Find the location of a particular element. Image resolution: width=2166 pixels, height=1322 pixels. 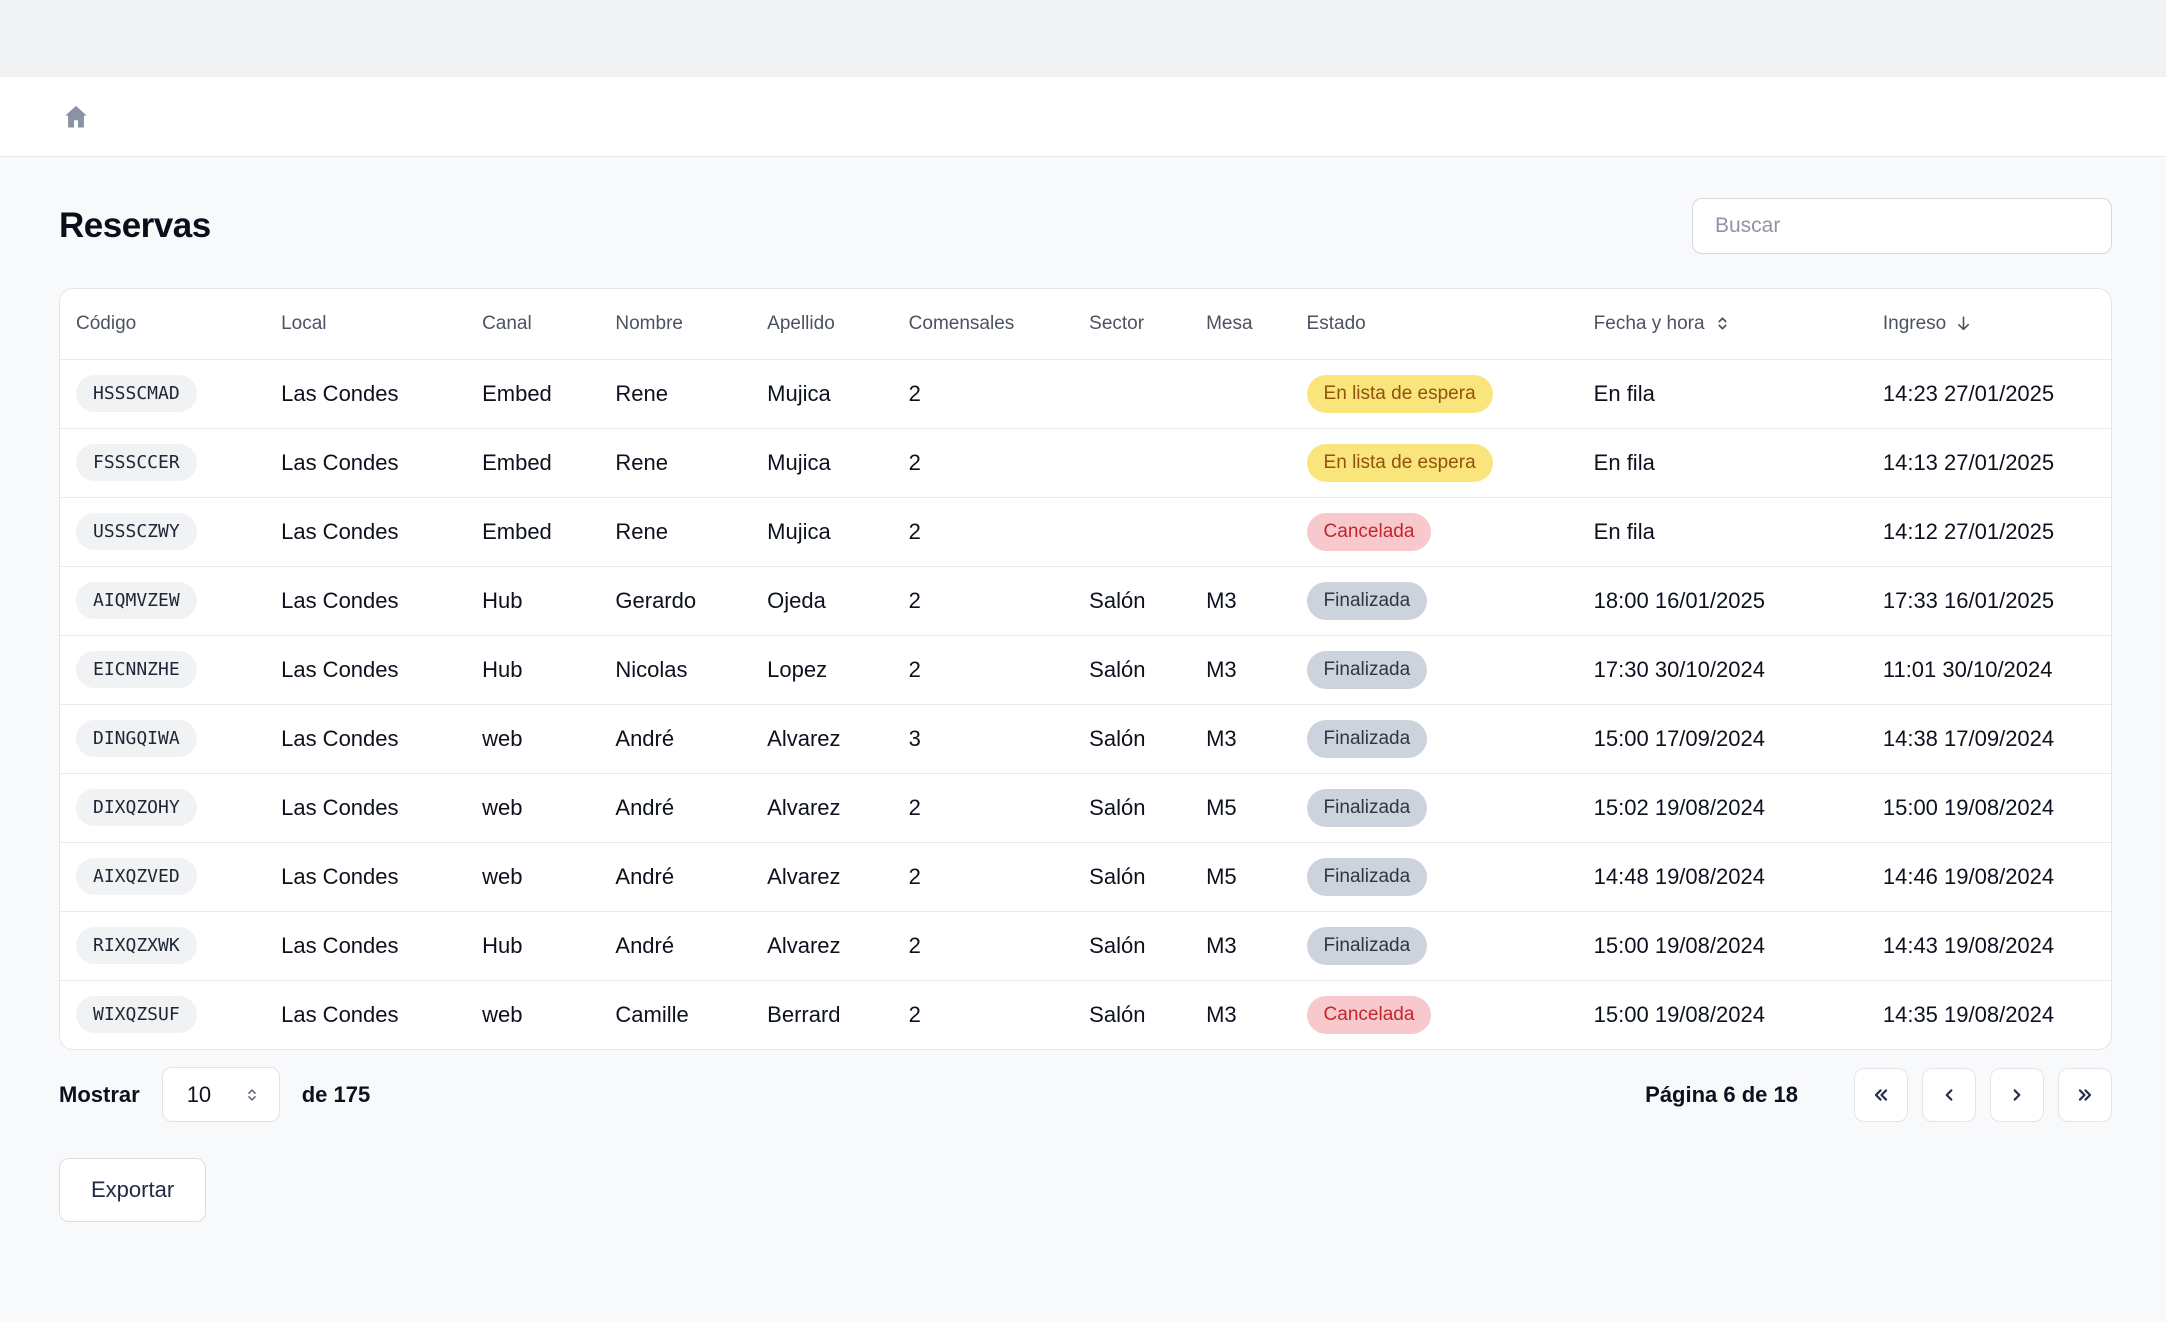

column-label: Local is located at coordinates (304, 323).